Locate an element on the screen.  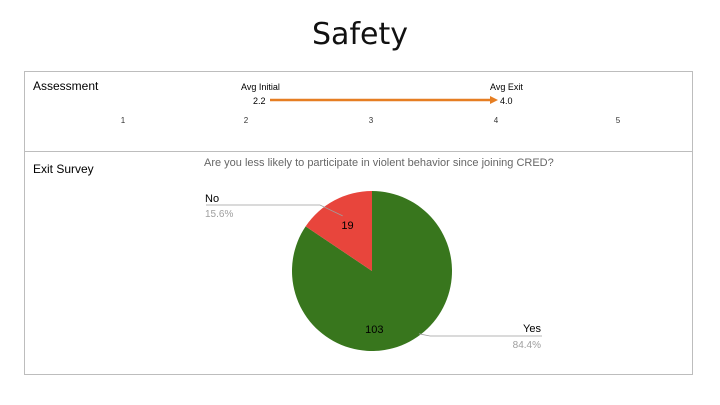
slice-percent-no: 15.6% is located at coordinates (219, 214).